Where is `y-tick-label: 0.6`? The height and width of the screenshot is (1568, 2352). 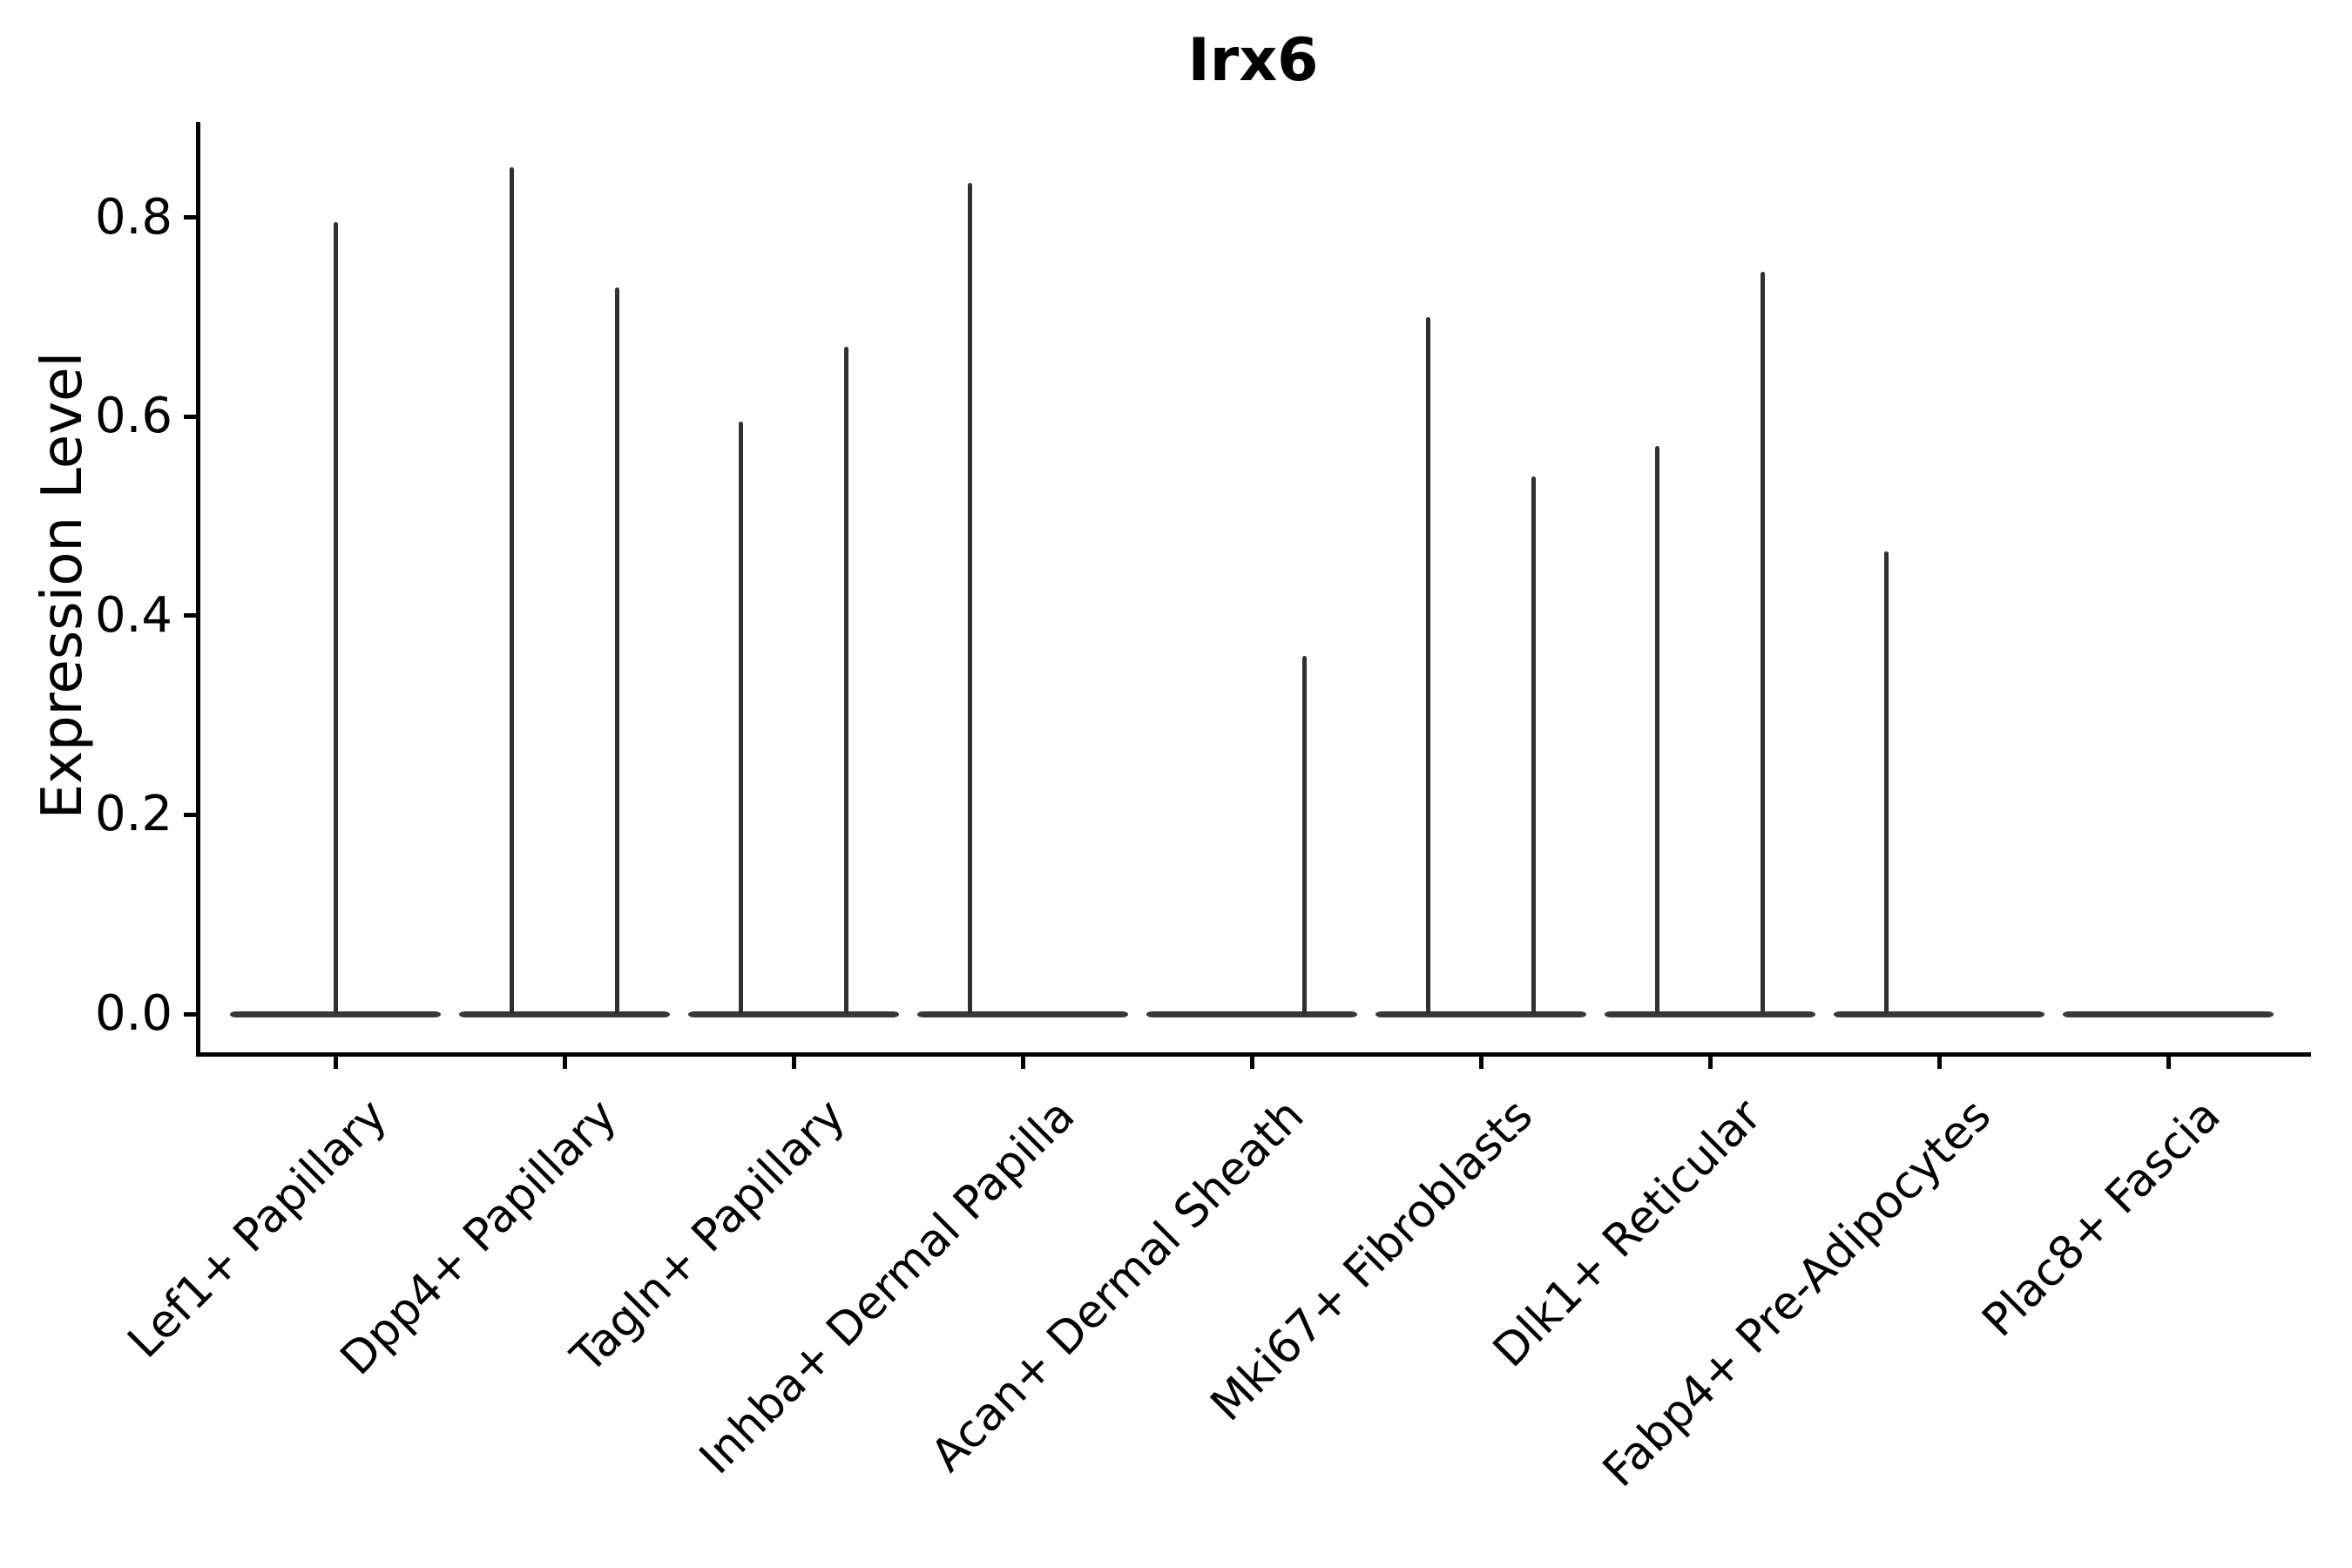
y-tick-label: 0.6 is located at coordinates (133, 416).